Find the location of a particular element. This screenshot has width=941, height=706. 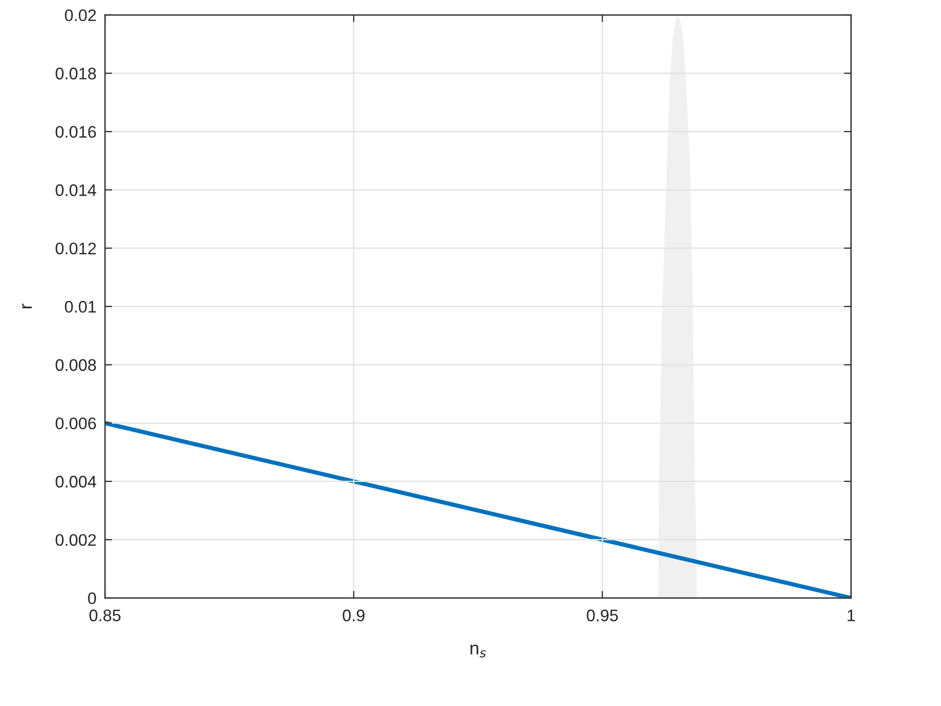

x-tick-label: 1 is located at coordinates (851, 616).